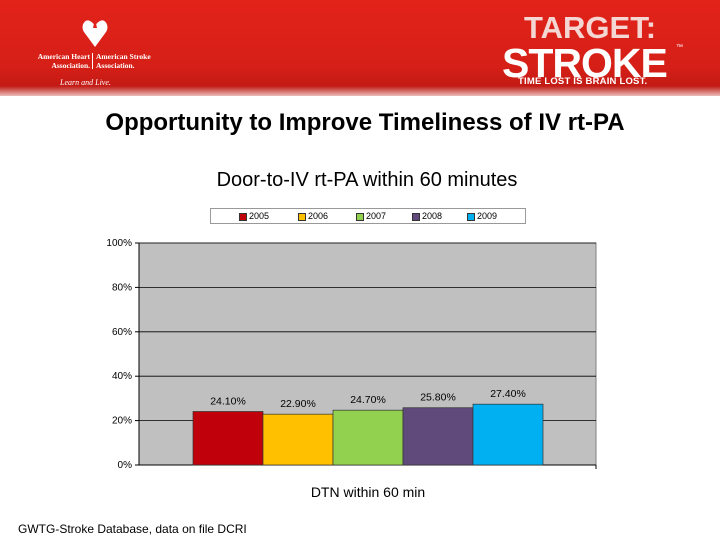 Image resolution: width=720 pixels, height=540 pixels. What do you see at coordinates (368, 492) in the screenshot?
I see `x-category-label: DTN within 60 min` at bounding box center [368, 492].